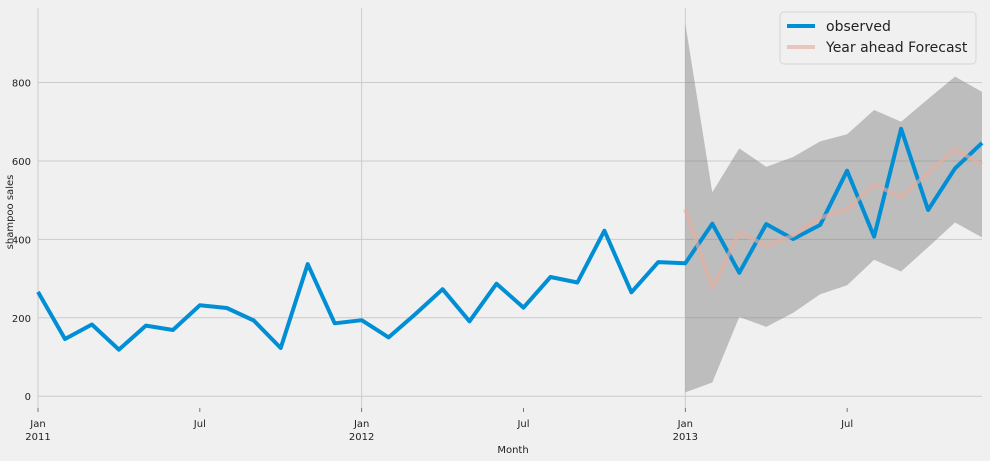  Describe the element at coordinates (361, 437) in the screenshot. I see `x-tick-year-label: 2012` at that location.